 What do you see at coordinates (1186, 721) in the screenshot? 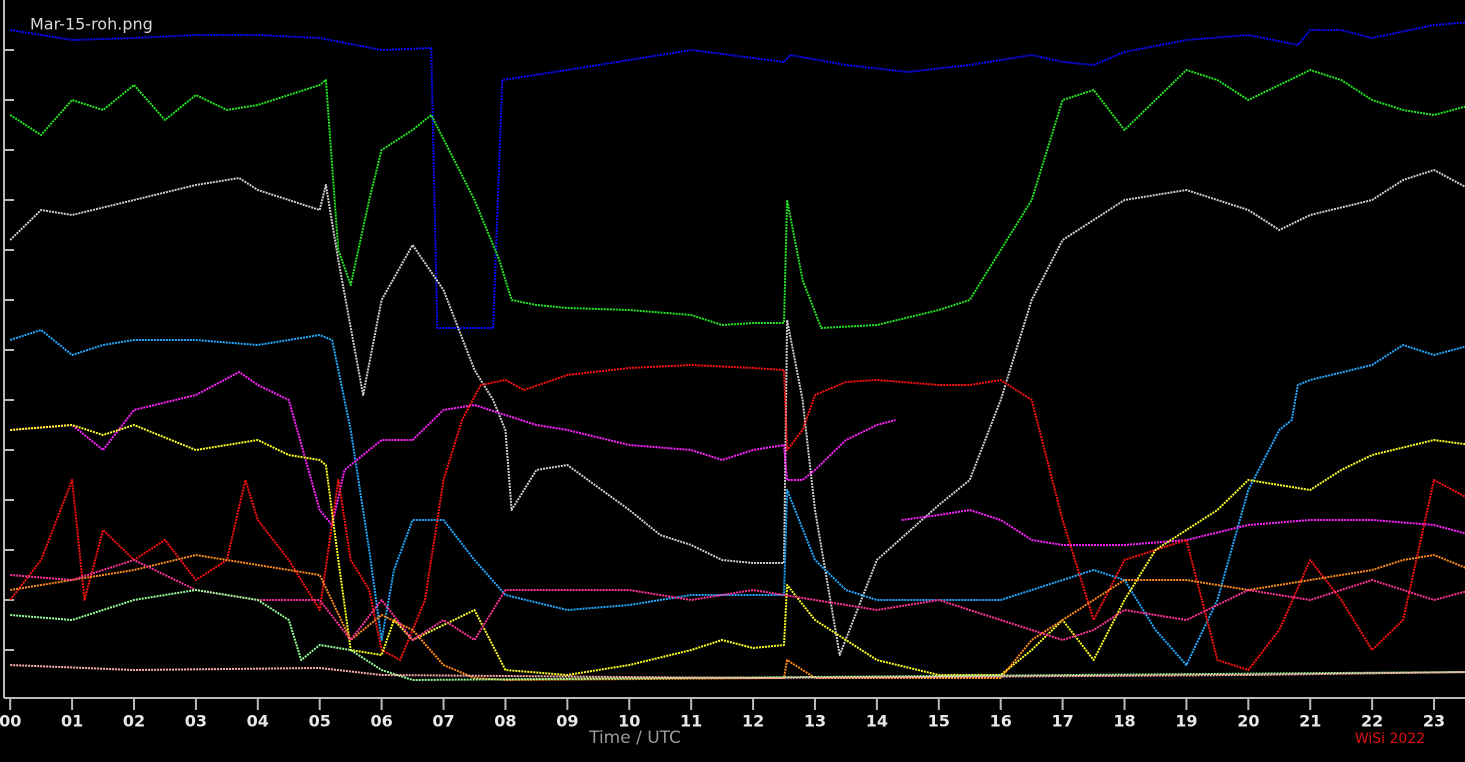
I see `x-tick-label: 19` at bounding box center [1186, 721].